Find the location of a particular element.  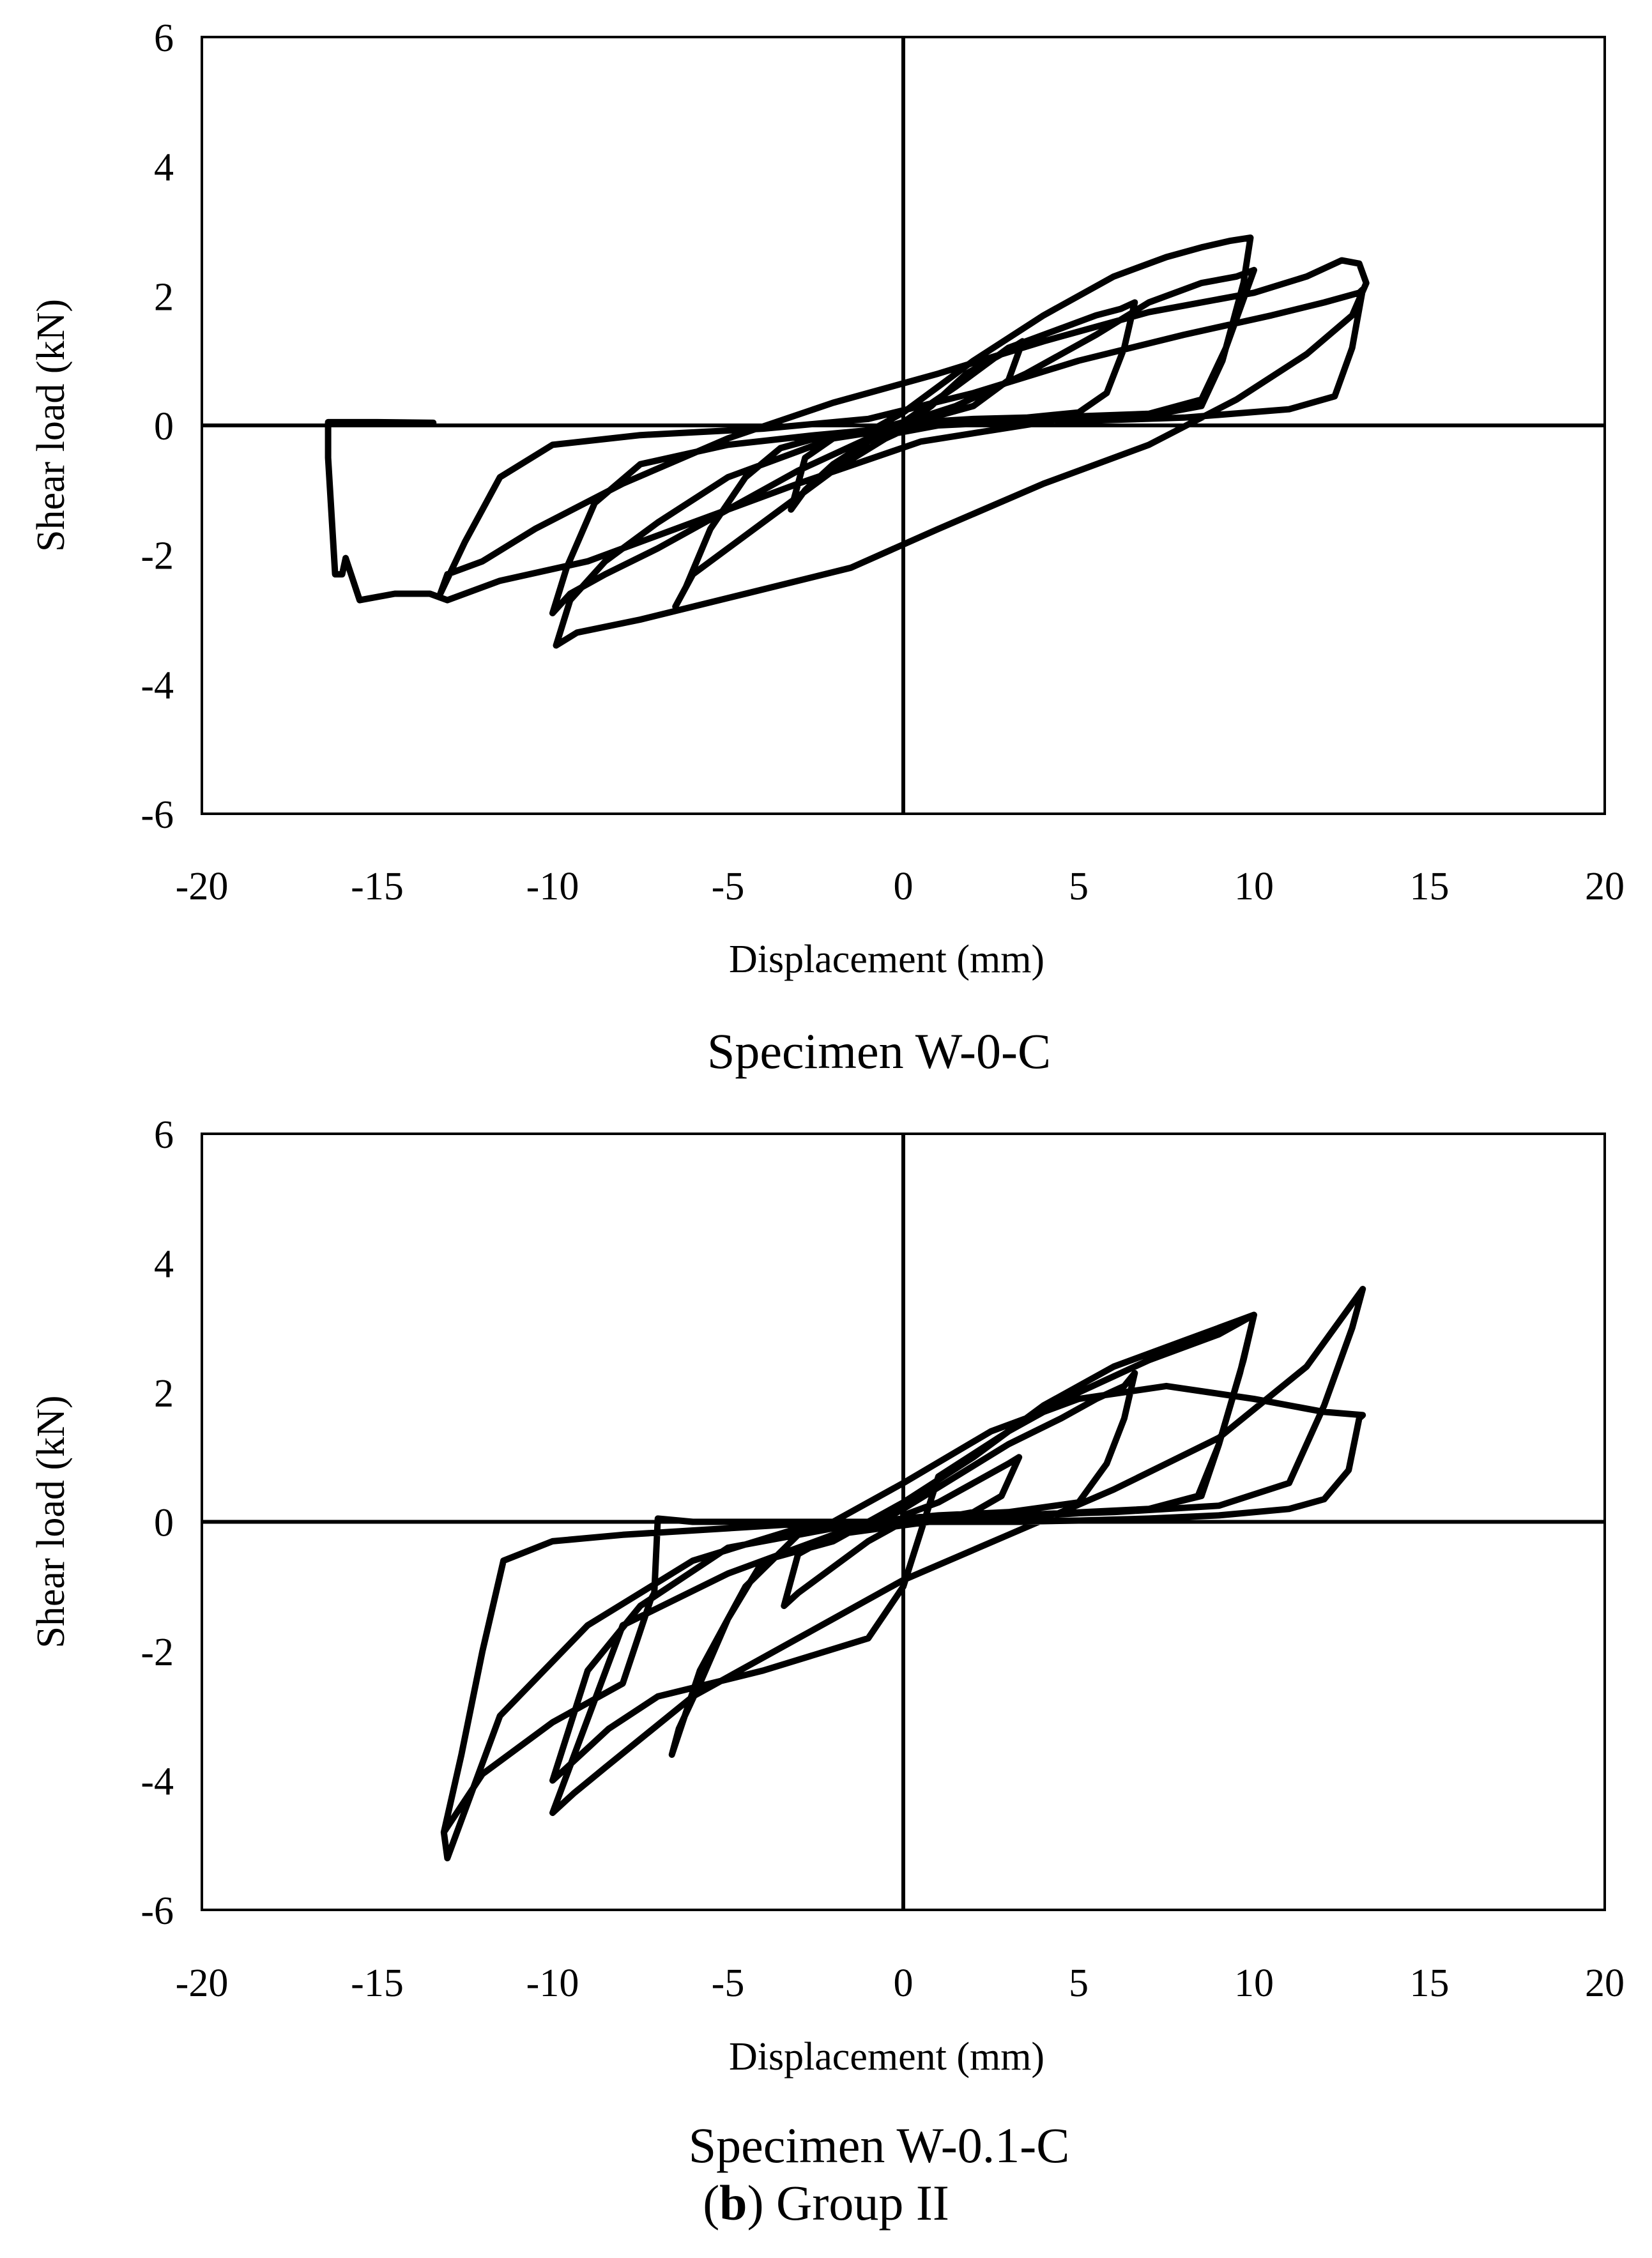

figure-caption: (b) Group II is located at coordinates (826, 2203).